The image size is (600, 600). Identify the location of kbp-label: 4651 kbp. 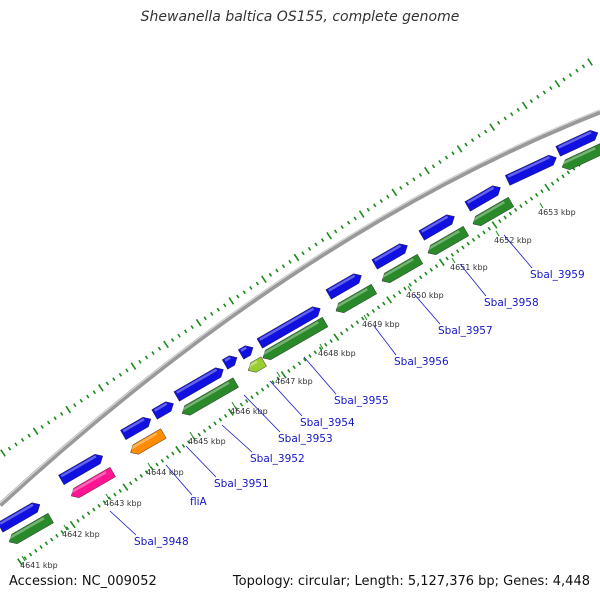
(469, 267).